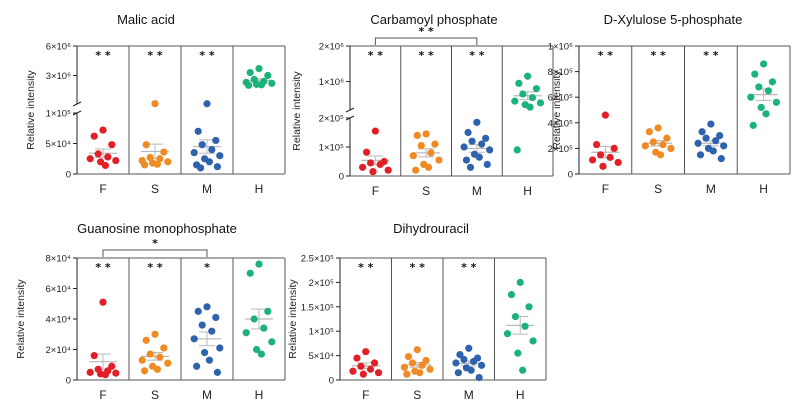  I want to click on y-tick-label: 1.5×10⁵, so click(317, 307).